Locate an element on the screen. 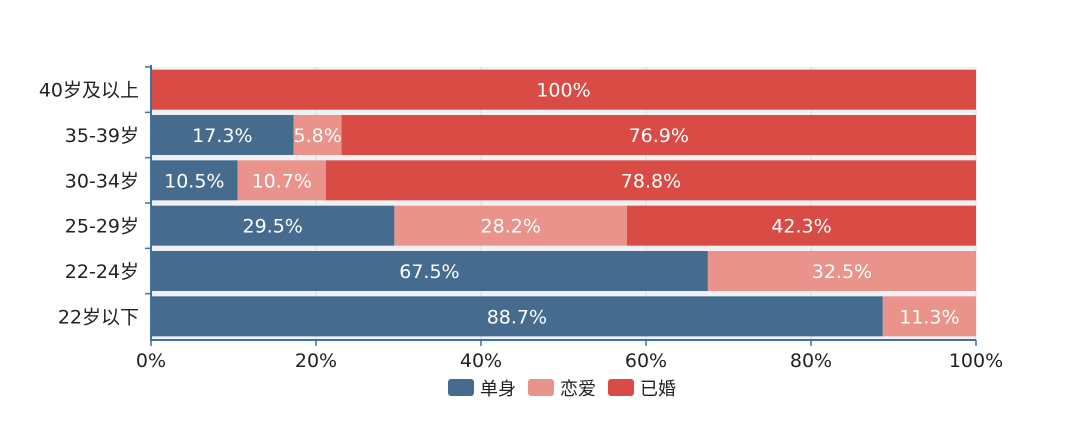  category-label: 40岁及以上 is located at coordinates (89, 91).